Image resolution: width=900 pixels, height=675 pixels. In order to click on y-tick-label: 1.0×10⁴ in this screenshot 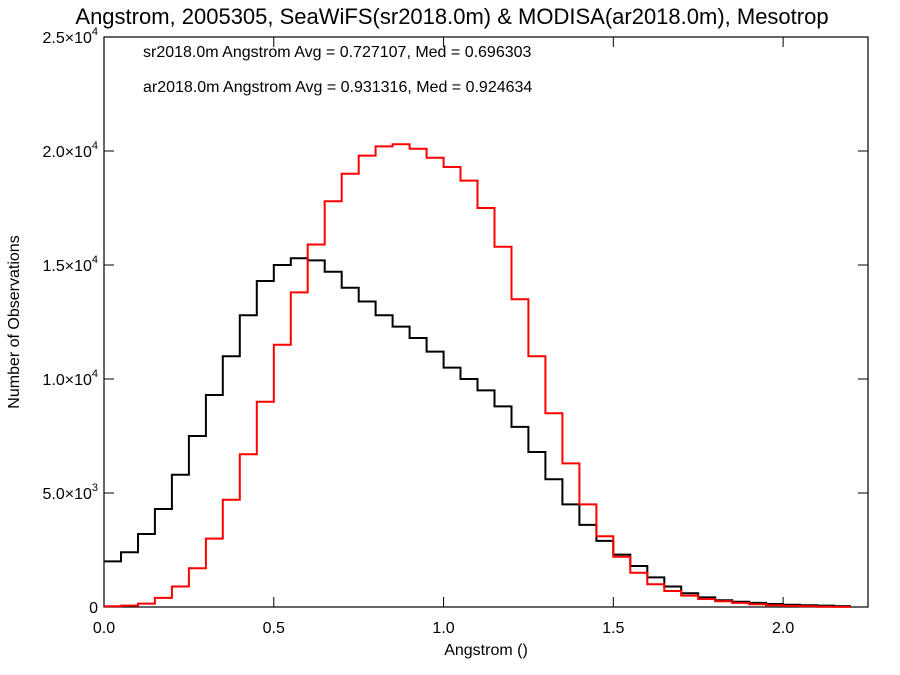, I will do `click(70, 378)`.